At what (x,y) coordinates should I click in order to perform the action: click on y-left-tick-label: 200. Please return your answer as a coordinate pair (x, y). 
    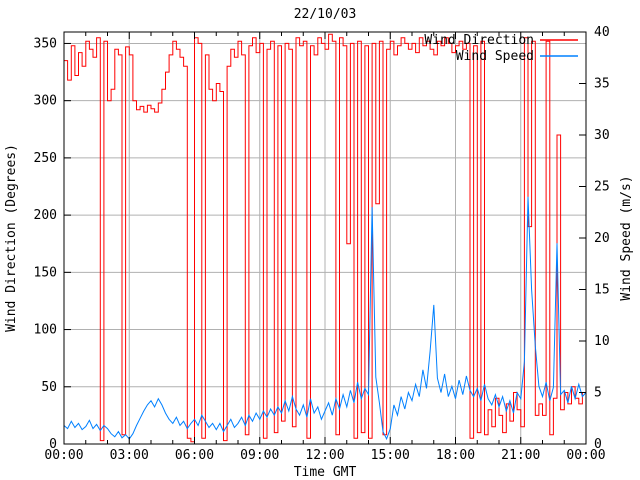
    Looking at the image, I should click on (45, 215).